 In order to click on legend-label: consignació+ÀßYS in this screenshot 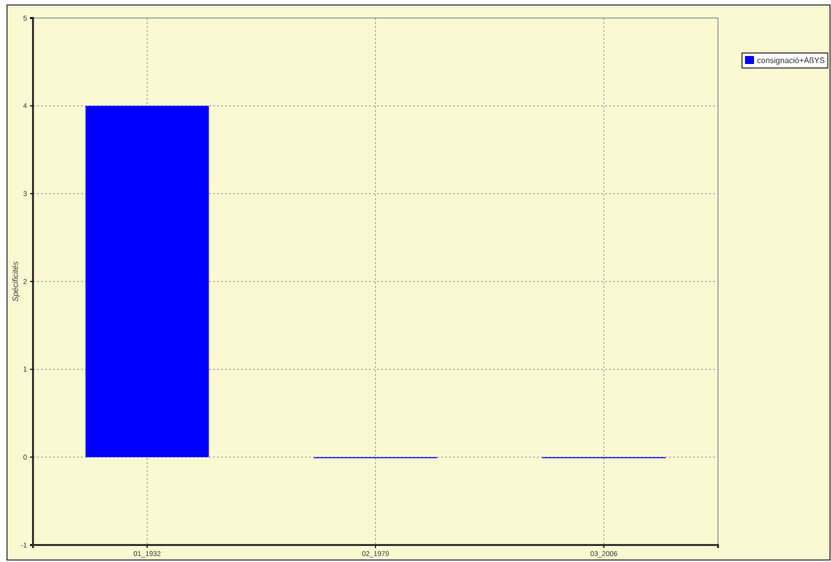, I will do `click(791, 60)`.